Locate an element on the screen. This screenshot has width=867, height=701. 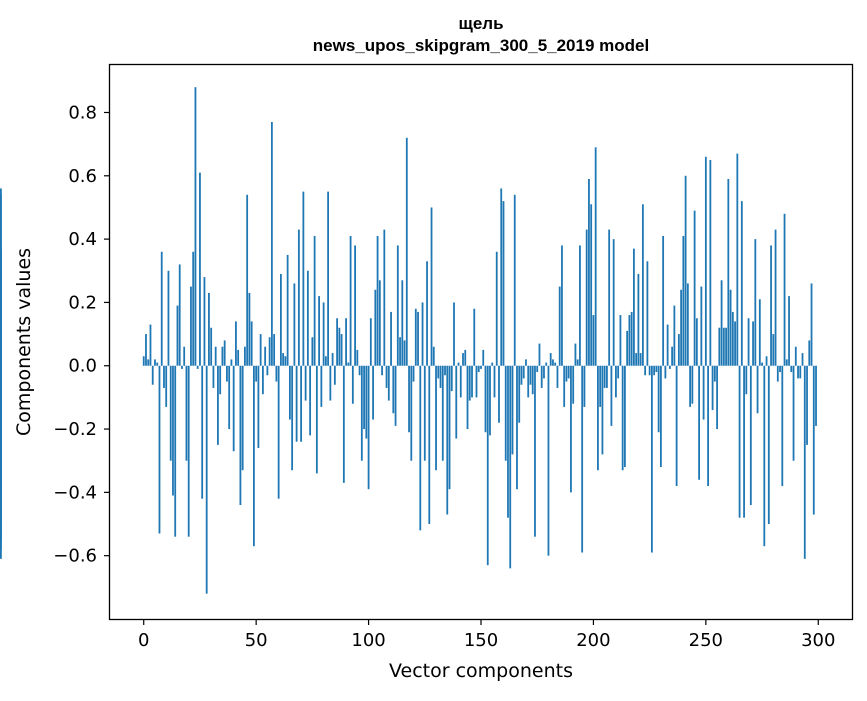
y-tick-label: 0.0 is located at coordinates (82, 366).